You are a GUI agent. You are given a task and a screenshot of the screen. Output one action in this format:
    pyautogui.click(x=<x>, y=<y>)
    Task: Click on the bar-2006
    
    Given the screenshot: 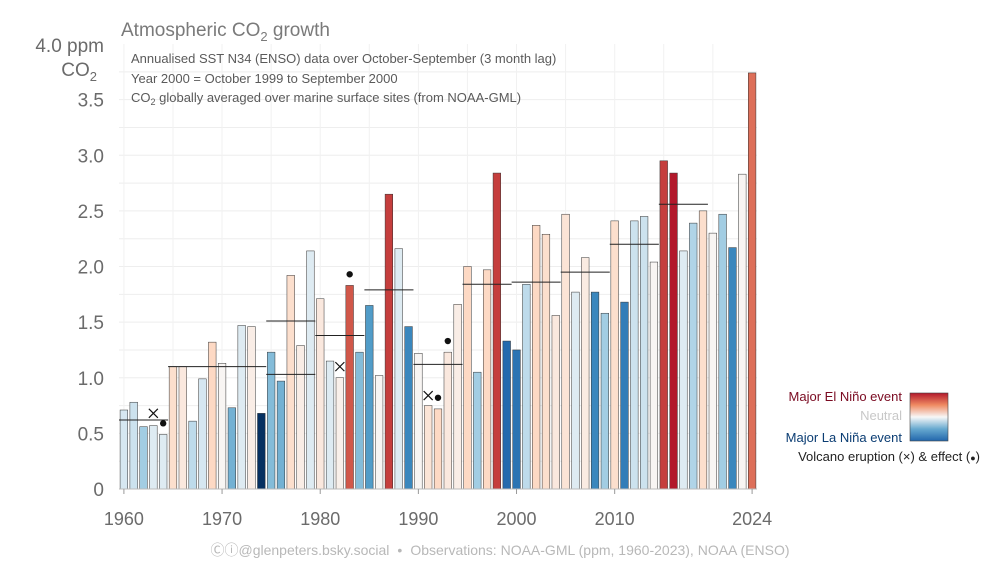 What is the action you would take?
    pyautogui.click(x=575, y=390)
    